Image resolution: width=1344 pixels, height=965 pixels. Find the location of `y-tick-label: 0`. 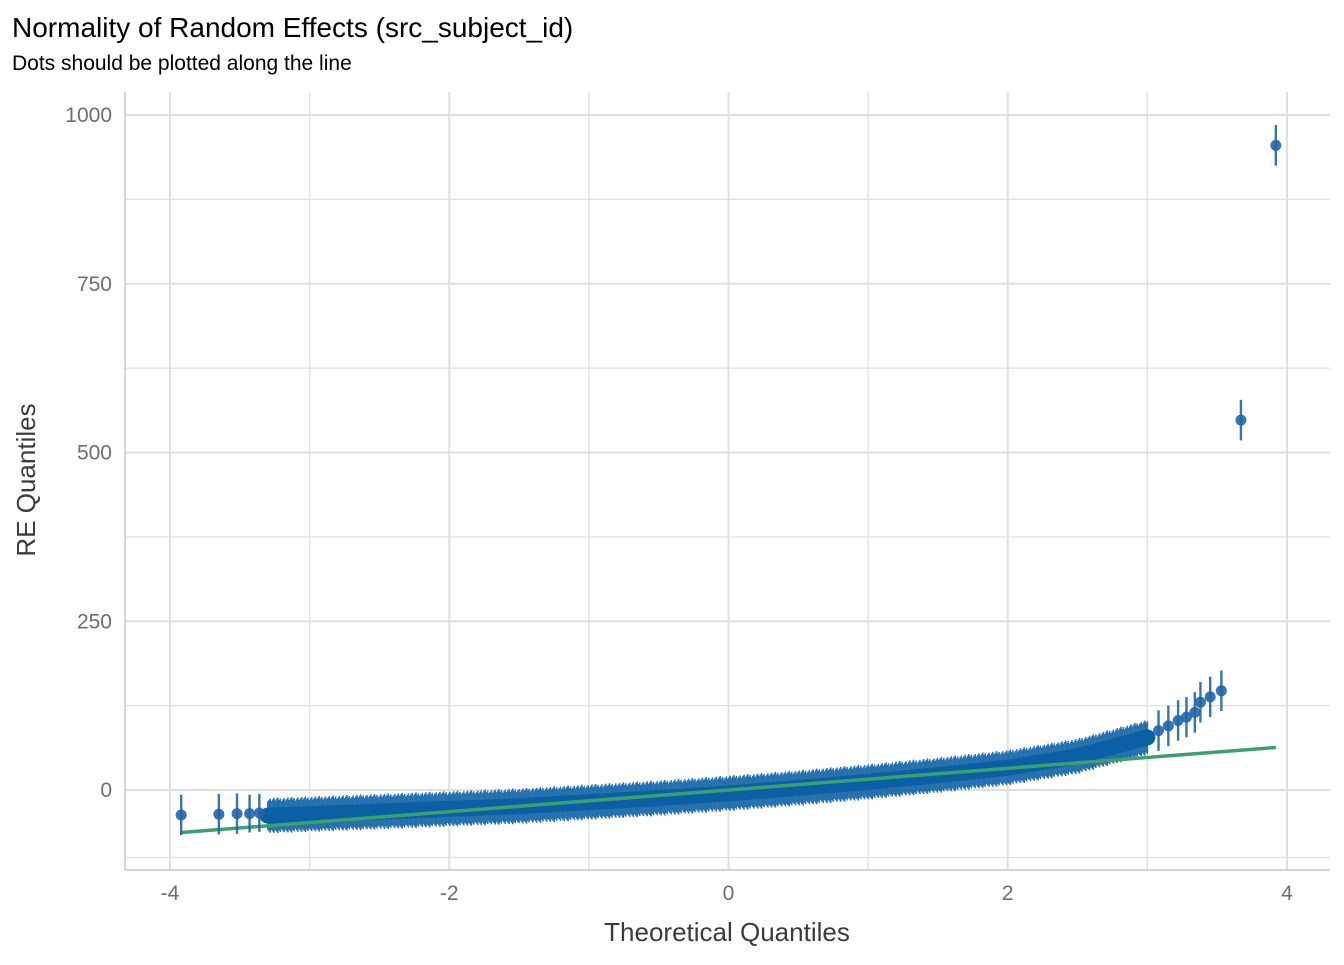

y-tick-label: 0 is located at coordinates (106, 790).